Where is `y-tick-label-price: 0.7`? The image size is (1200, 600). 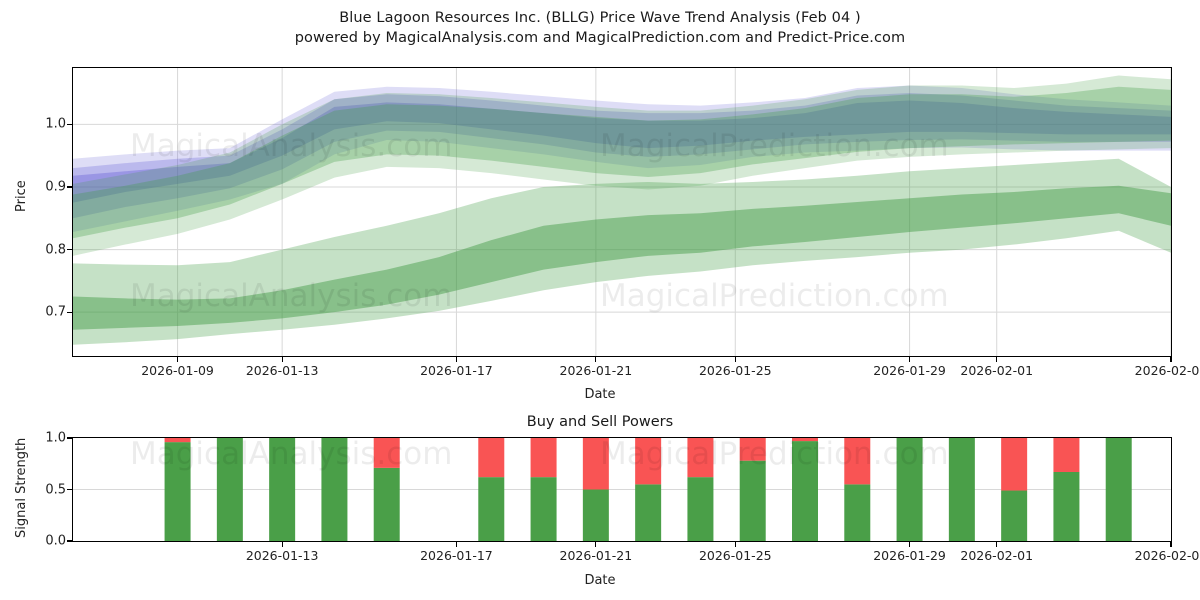 y-tick-label-price: 0.7 is located at coordinates (55, 312).